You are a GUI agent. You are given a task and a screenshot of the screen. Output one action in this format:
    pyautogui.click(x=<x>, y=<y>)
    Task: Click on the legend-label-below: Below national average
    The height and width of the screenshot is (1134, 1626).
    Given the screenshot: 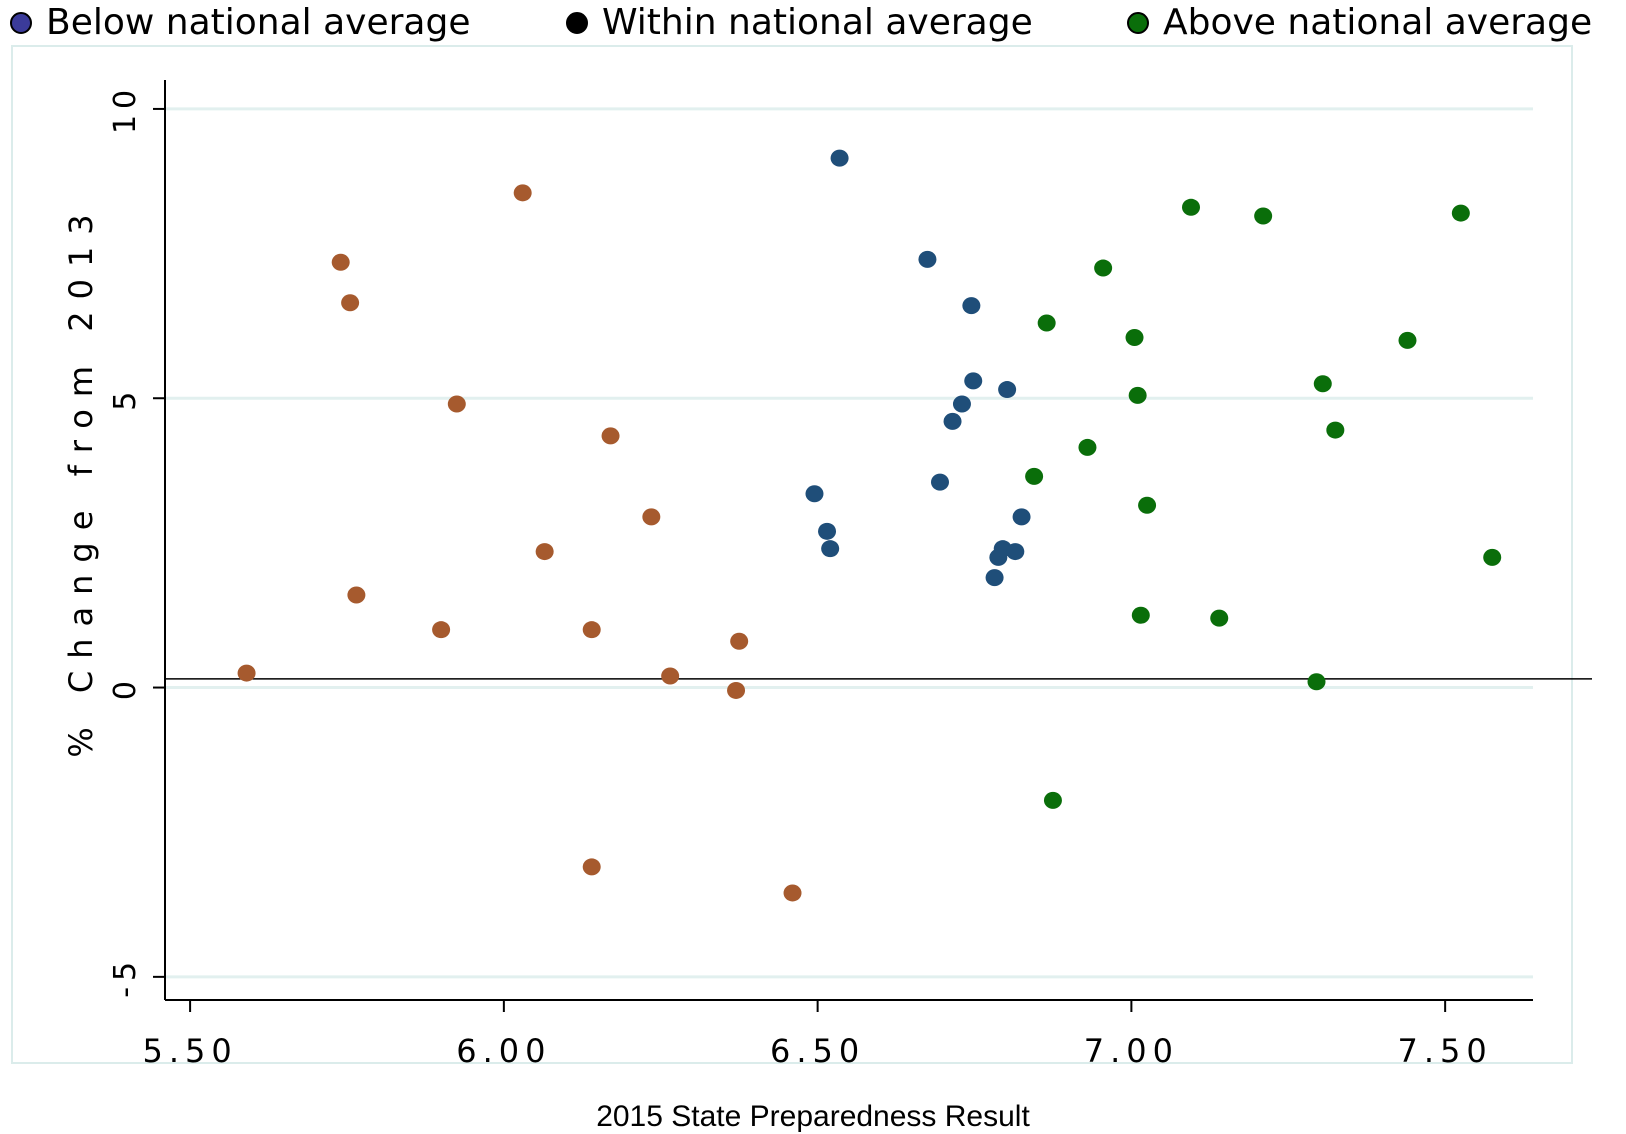 What is the action you would take?
    pyautogui.click(x=258, y=22)
    